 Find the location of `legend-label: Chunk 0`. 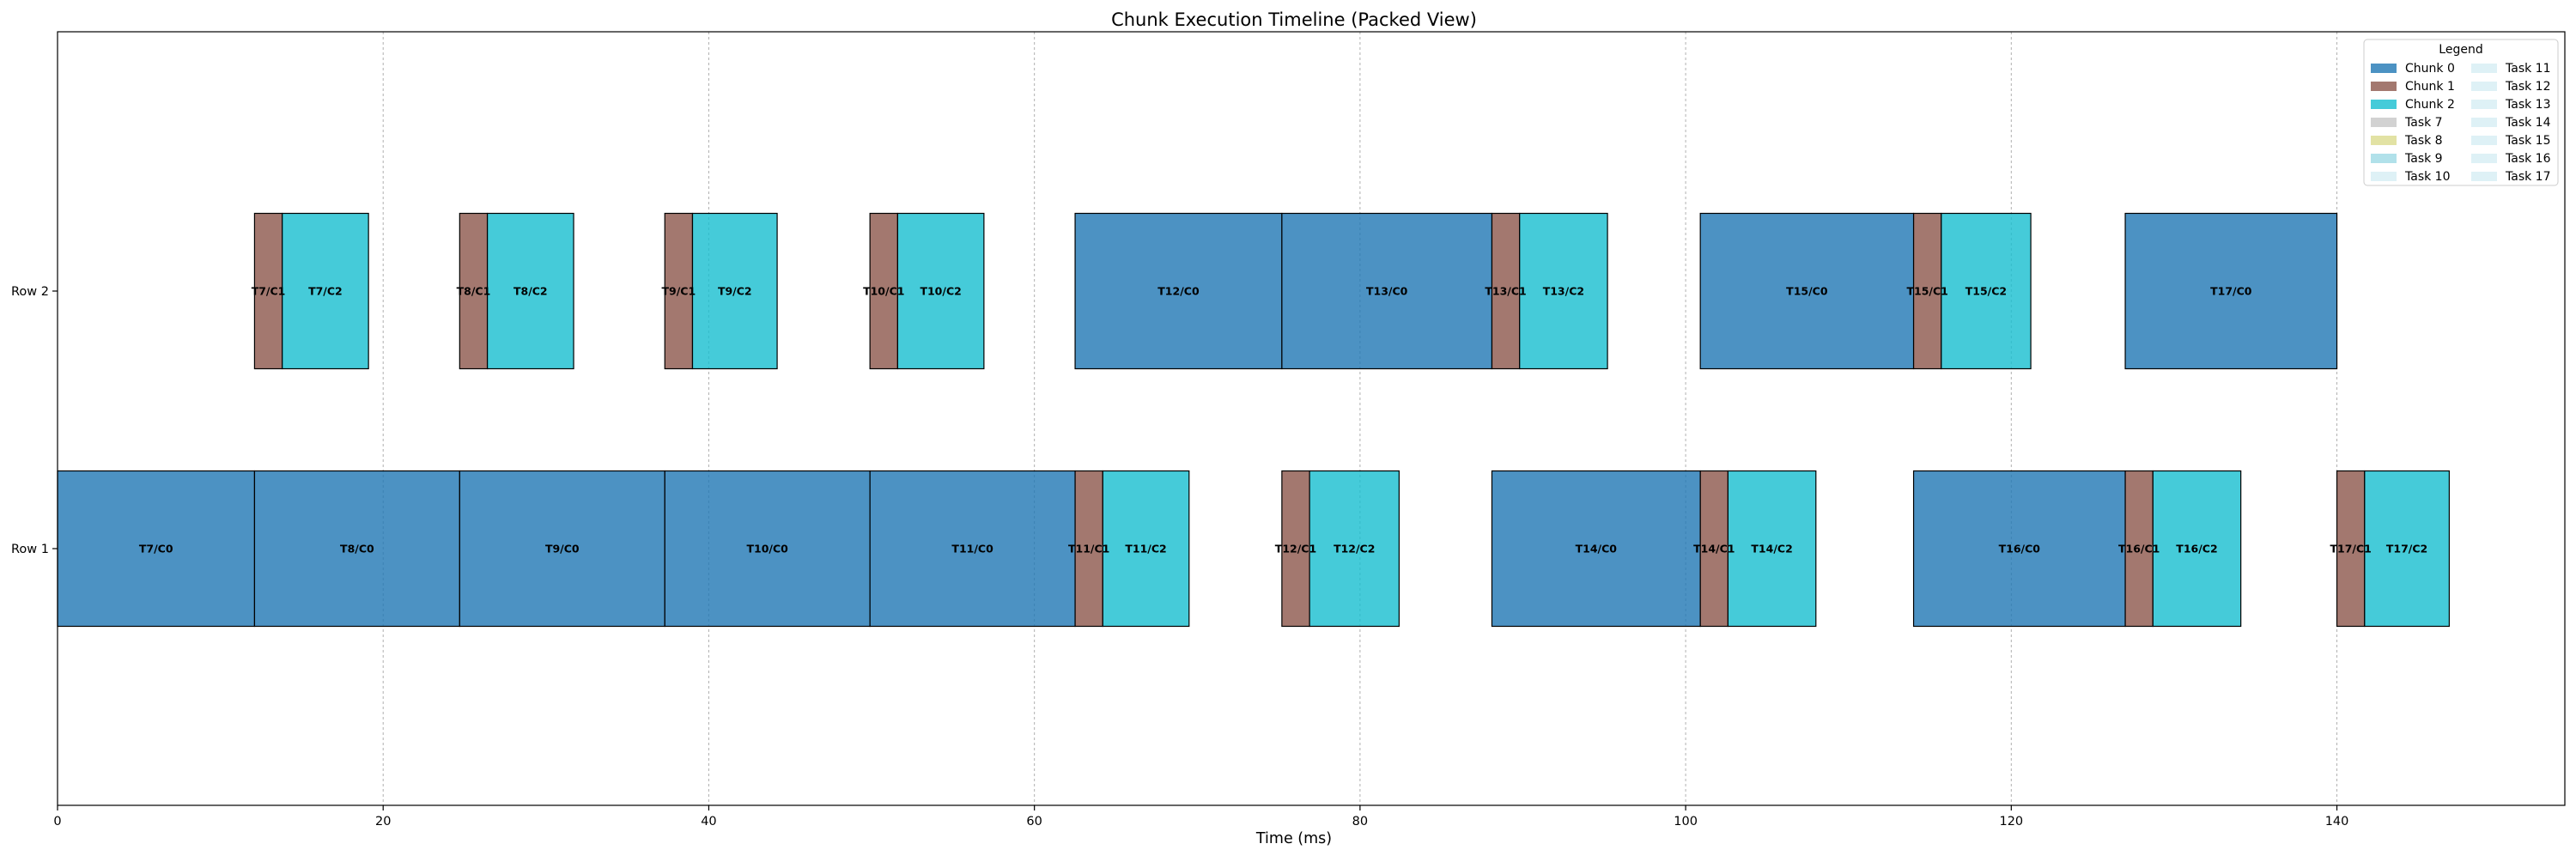

legend-label: Chunk 0 is located at coordinates (2430, 69).